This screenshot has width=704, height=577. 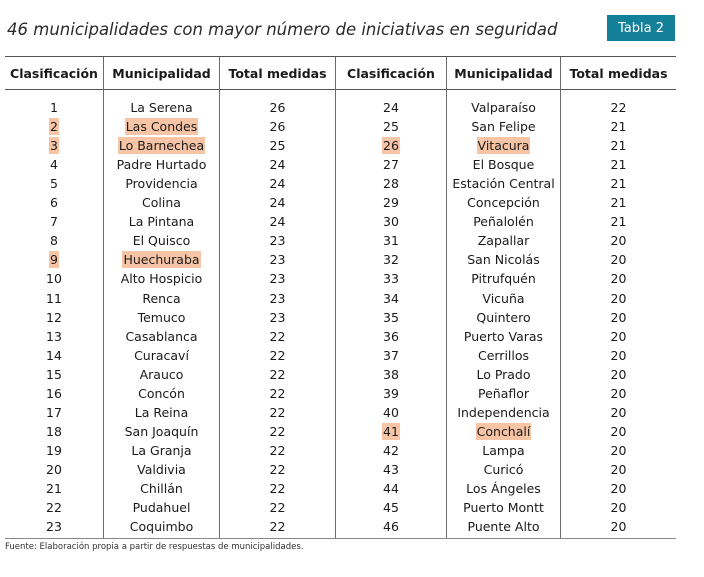 What do you see at coordinates (503, 317) in the screenshot?
I see `table-cell-name: Quintero` at bounding box center [503, 317].